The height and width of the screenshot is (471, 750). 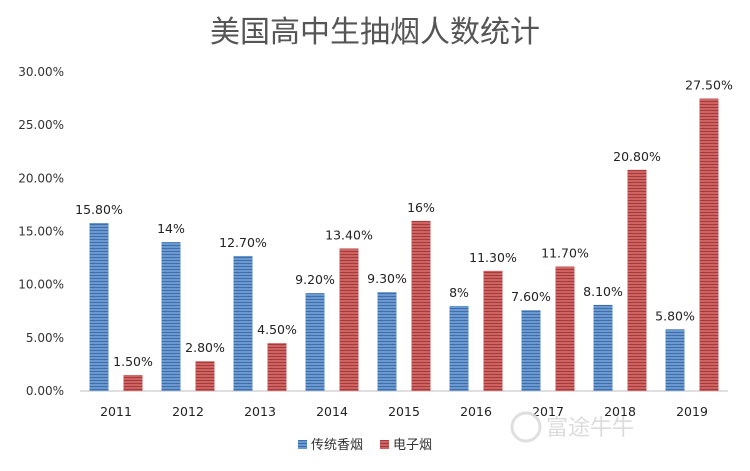 What do you see at coordinates (332, 411) in the screenshot?
I see `x-tick-label: 2014` at bounding box center [332, 411].